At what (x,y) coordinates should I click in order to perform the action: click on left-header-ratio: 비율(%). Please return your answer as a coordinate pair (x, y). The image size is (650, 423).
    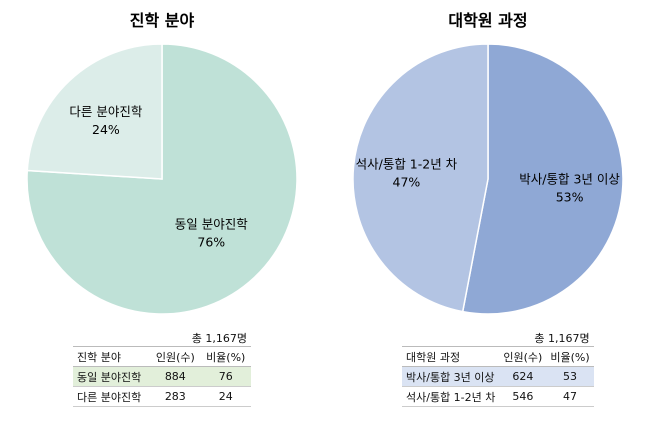
    Looking at the image, I should click on (225, 356).